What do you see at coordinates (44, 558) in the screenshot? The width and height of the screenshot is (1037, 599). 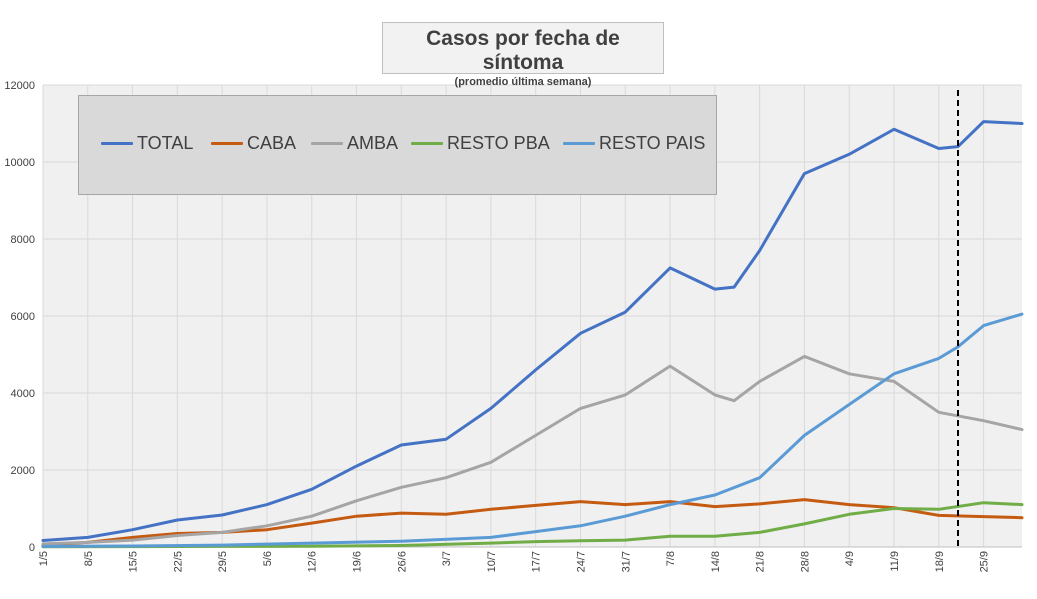 I see `x-tick-label: 1/5` at bounding box center [44, 558].